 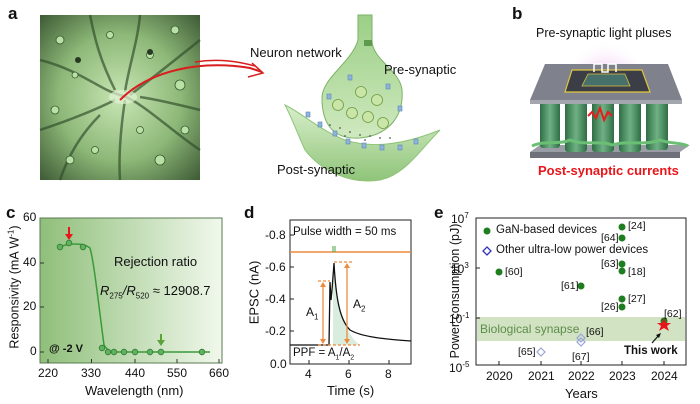 I want to click on c-xtick: 220, so click(x=48, y=373).